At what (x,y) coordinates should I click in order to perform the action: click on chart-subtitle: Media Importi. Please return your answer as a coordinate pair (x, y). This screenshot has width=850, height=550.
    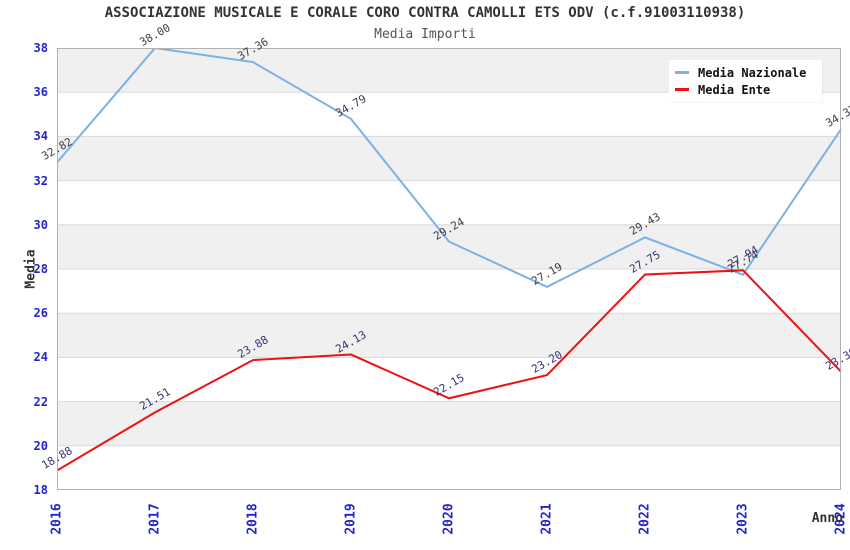
    Looking at the image, I should click on (425, 34).